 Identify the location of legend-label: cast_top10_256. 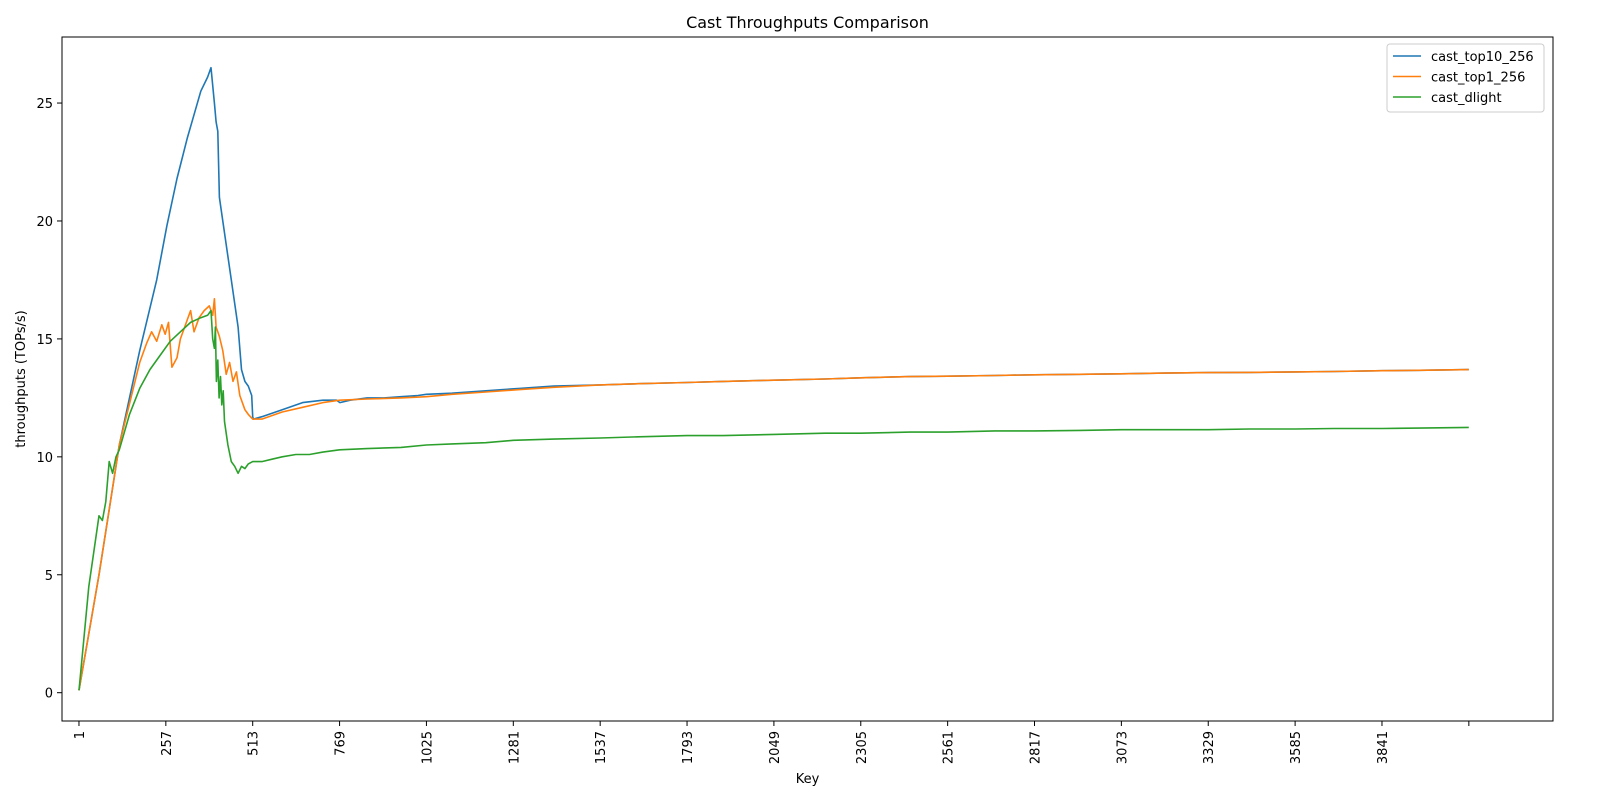
(1482, 57).